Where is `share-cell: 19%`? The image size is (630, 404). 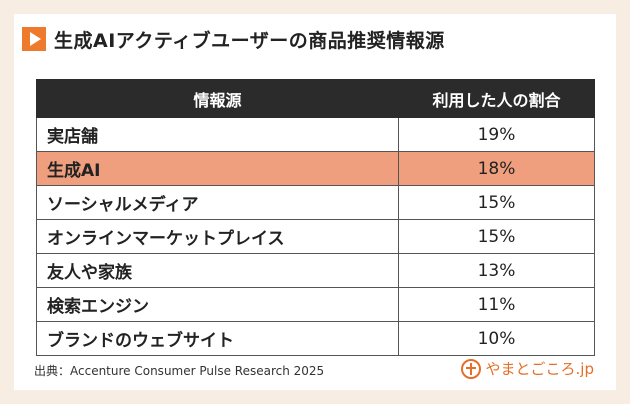
share-cell: 19% is located at coordinates (496, 134).